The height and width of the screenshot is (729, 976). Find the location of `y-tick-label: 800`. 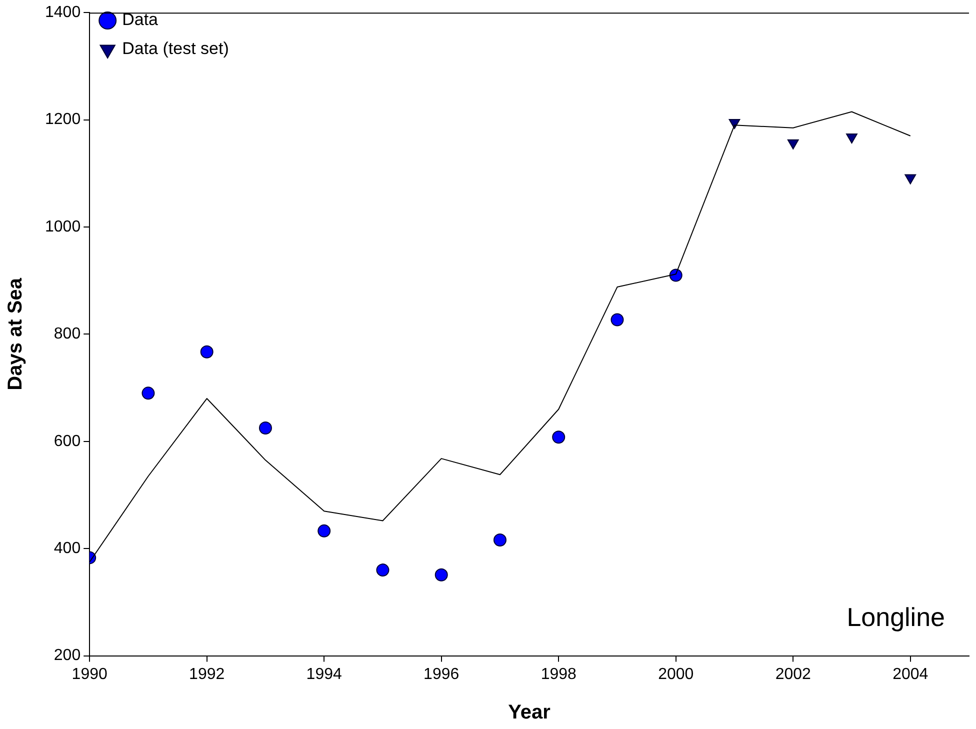

y-tick-label: 800 is located at coordinates (67, 334).